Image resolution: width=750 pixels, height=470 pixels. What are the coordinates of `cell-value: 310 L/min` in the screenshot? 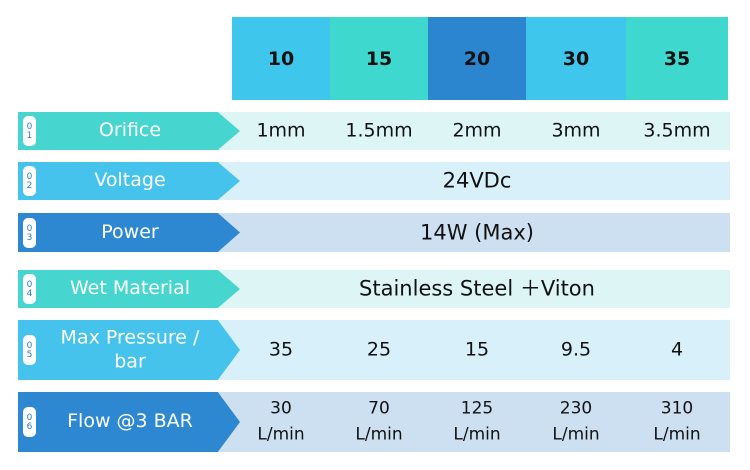 It's located at (677, 421).